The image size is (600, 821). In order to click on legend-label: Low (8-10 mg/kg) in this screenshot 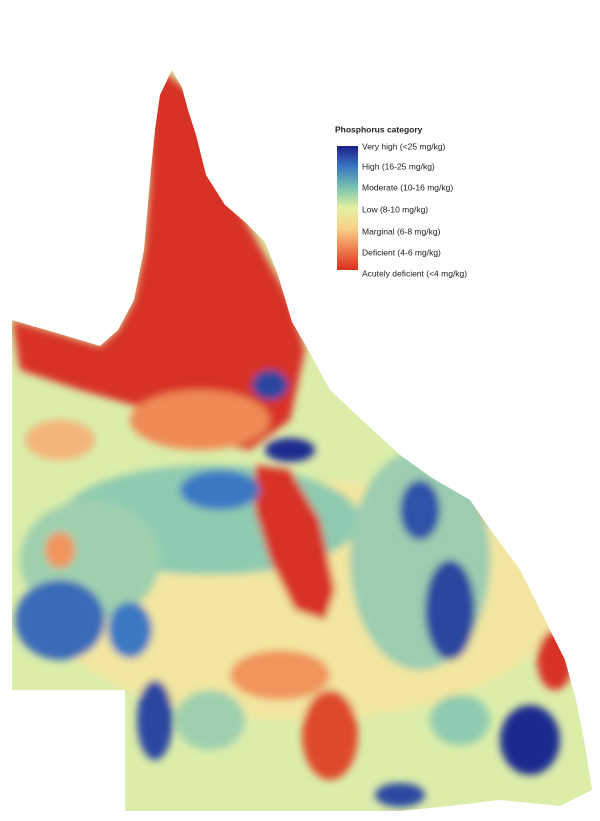, I will do `click(395, 209)`.